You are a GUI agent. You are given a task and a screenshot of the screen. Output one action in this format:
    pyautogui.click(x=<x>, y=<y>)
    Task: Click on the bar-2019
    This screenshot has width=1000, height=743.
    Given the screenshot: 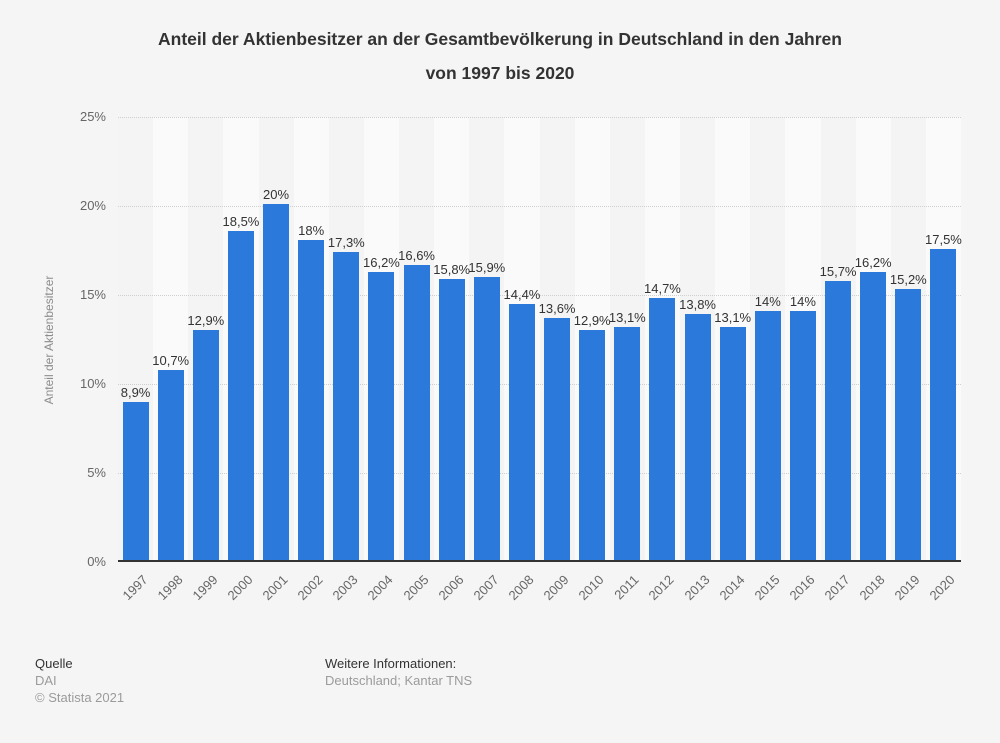 What is the action you would take?
    pyautogui.click(x=908, y=424)
    